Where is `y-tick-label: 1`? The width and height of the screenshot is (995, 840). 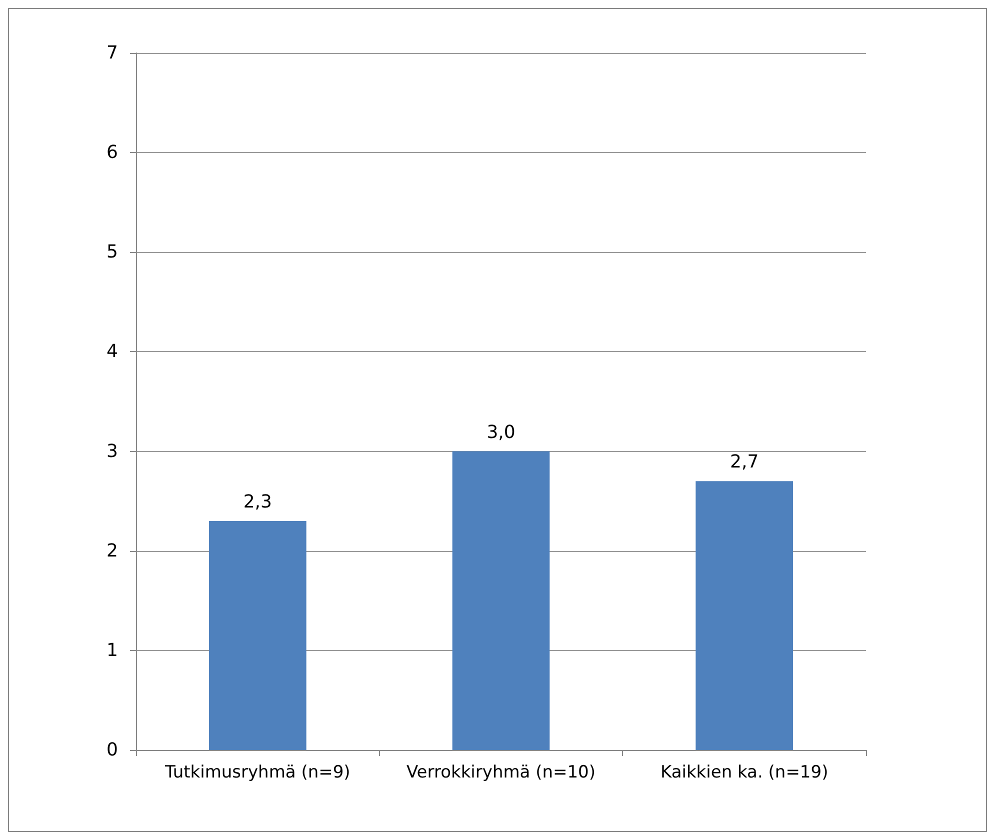 y-tick-label: 1 is located at coordinates (112, 650).